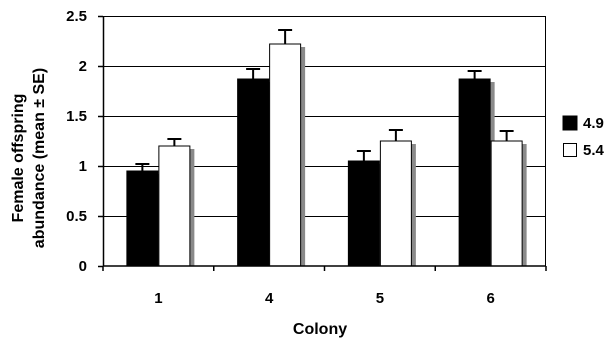 This screenshot has height=344, width=613. I want to click on y-axis-title: Female offspring abundance (mean ± SE), so click(29, 158).